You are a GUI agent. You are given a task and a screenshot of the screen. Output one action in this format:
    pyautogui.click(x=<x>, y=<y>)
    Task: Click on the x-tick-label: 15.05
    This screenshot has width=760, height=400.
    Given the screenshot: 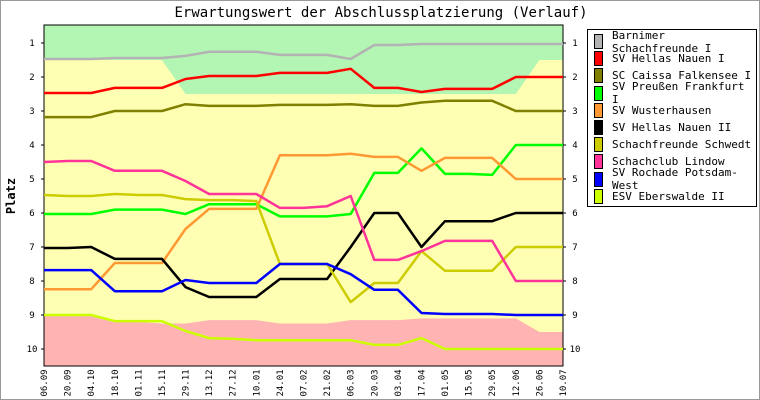 What is the action you would take?
    pyautogui.click(x=470, y=382)
    